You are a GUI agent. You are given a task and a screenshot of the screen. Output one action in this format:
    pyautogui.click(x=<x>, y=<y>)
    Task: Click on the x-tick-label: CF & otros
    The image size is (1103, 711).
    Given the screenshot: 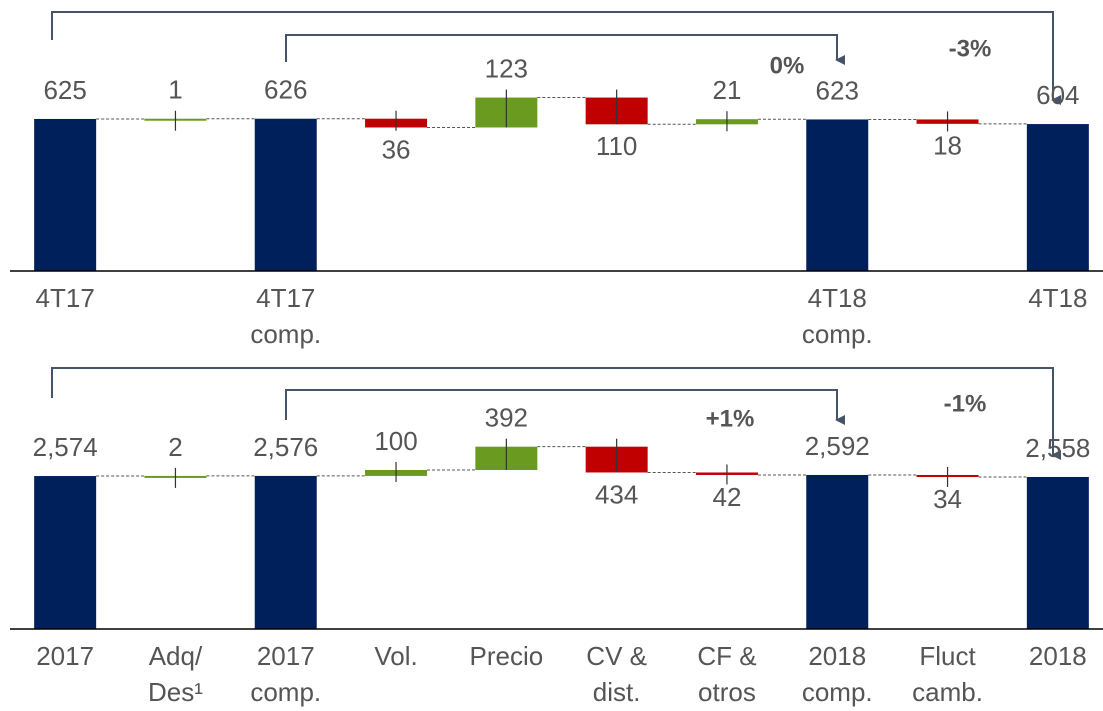 What is the action you would take?
    pyautogui.click(x=726, y=674)
    